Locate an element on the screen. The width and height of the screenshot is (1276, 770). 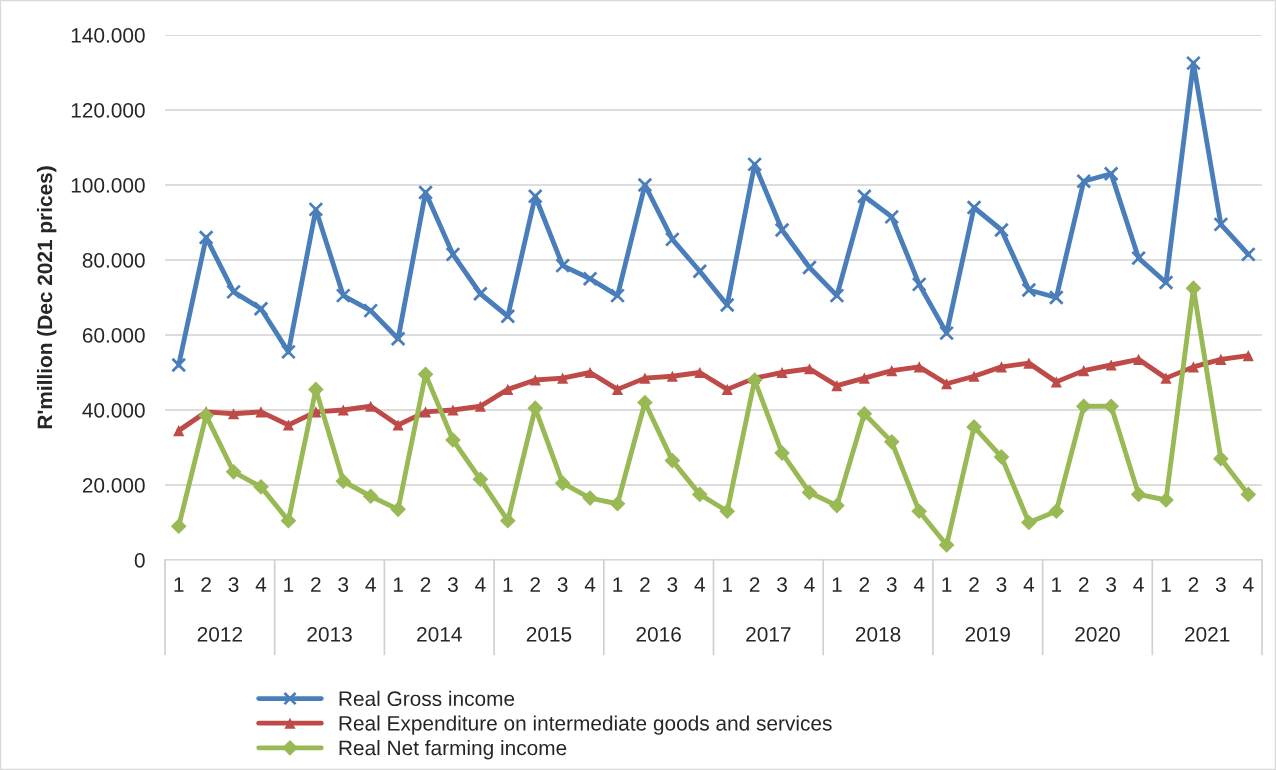
y-tick-label: 20.000 is located at coordinates (113, 485).